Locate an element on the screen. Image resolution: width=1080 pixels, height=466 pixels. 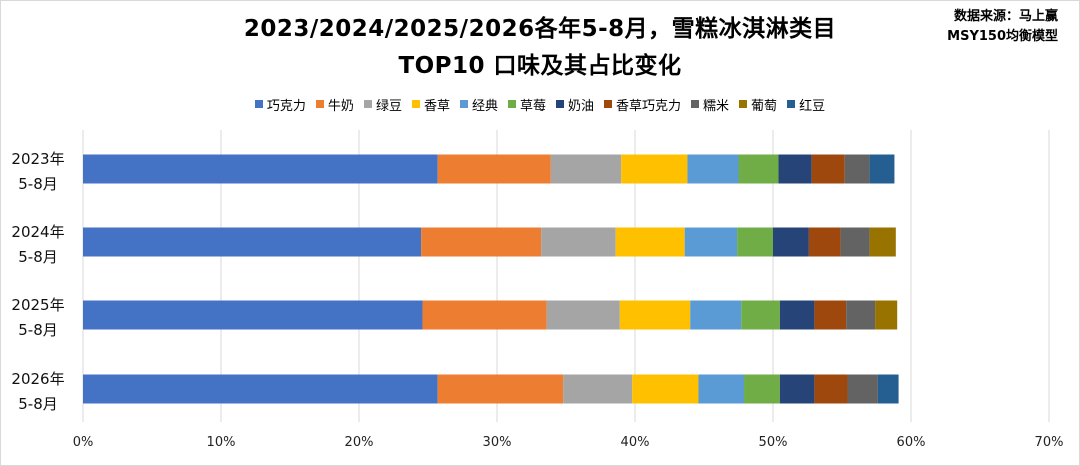
legend-label: 草莓 is located at coordinates (532, 106).